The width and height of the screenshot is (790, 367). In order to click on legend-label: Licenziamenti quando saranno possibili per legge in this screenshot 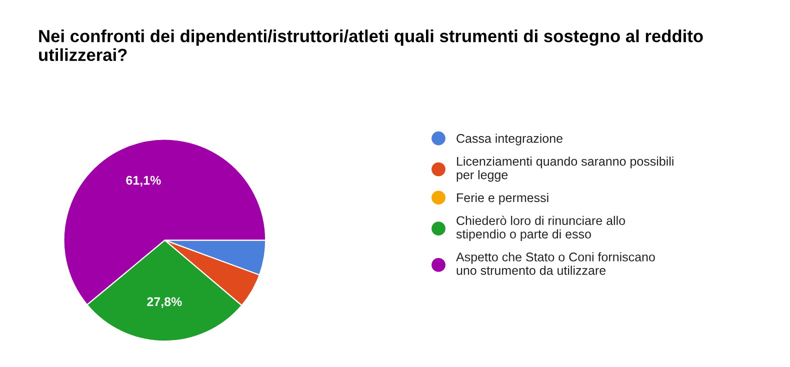, I will do `click(565, 169)`.